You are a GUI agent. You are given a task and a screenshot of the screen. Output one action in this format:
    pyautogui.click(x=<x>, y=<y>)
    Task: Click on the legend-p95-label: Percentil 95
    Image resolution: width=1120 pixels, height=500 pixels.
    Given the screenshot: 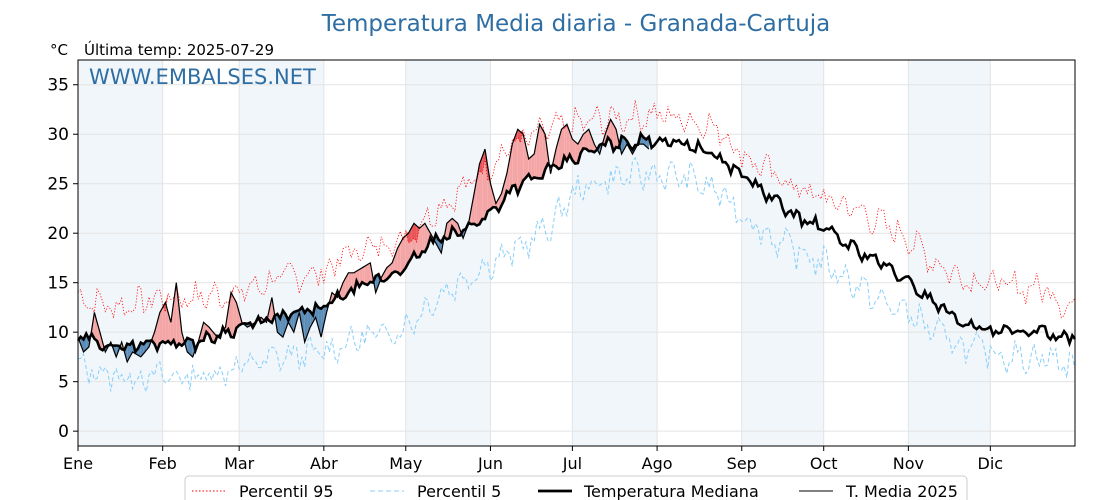 What is the action you would take?
    pyautogui.click(x=286, y=491)
    